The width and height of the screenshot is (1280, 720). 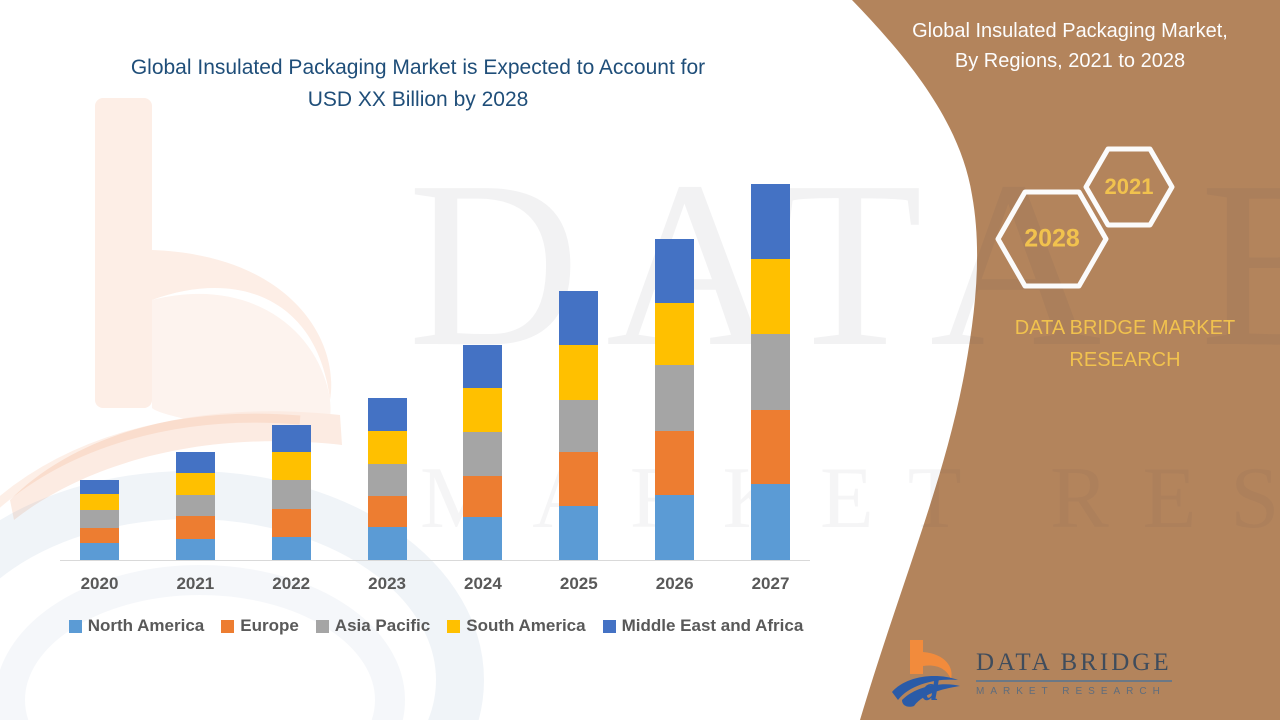 I want to click on x-axis-label-2024: 2024, so click(x=483, y=583).